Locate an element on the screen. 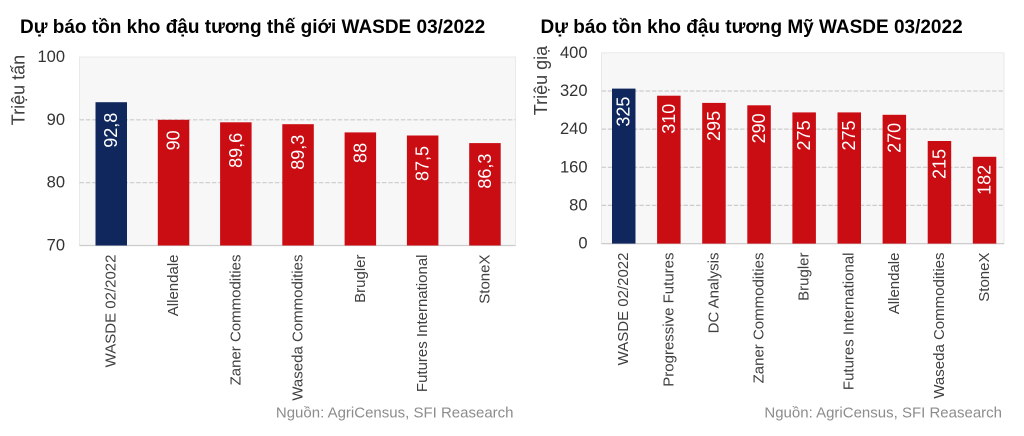 The width and height of the screenshot is (1024, 436). svg-text: Progressive Futures is located at coordinates (668, 320).